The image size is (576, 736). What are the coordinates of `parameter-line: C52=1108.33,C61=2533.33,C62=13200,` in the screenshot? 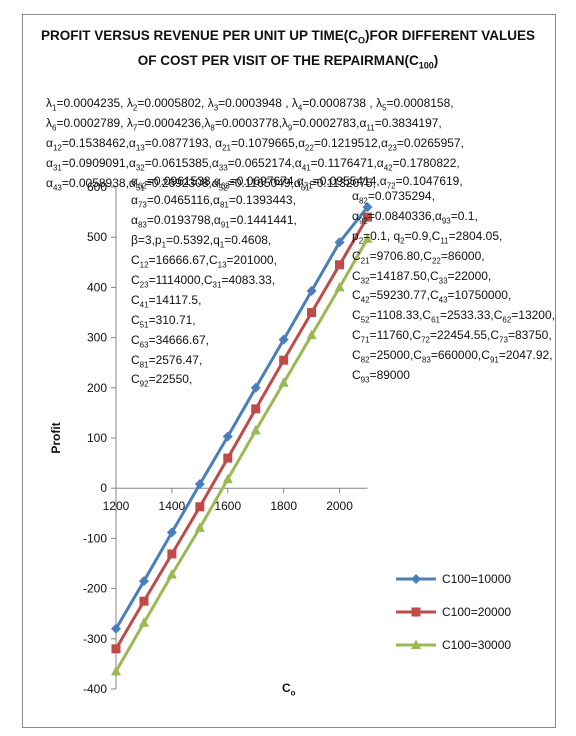 It's located at (453, 316).